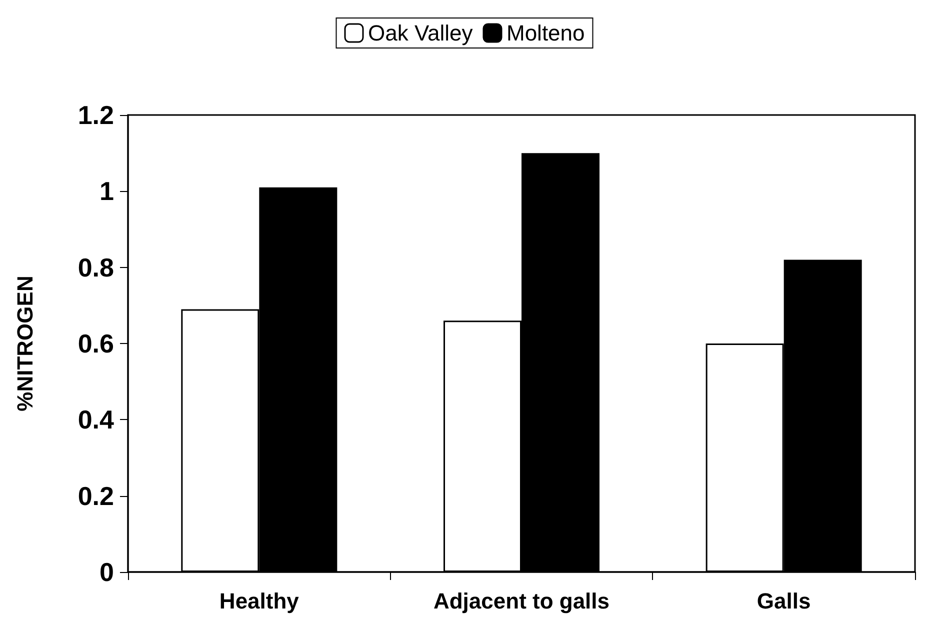  I want to click on y-tick-label: 0.2, so click(96, 495).